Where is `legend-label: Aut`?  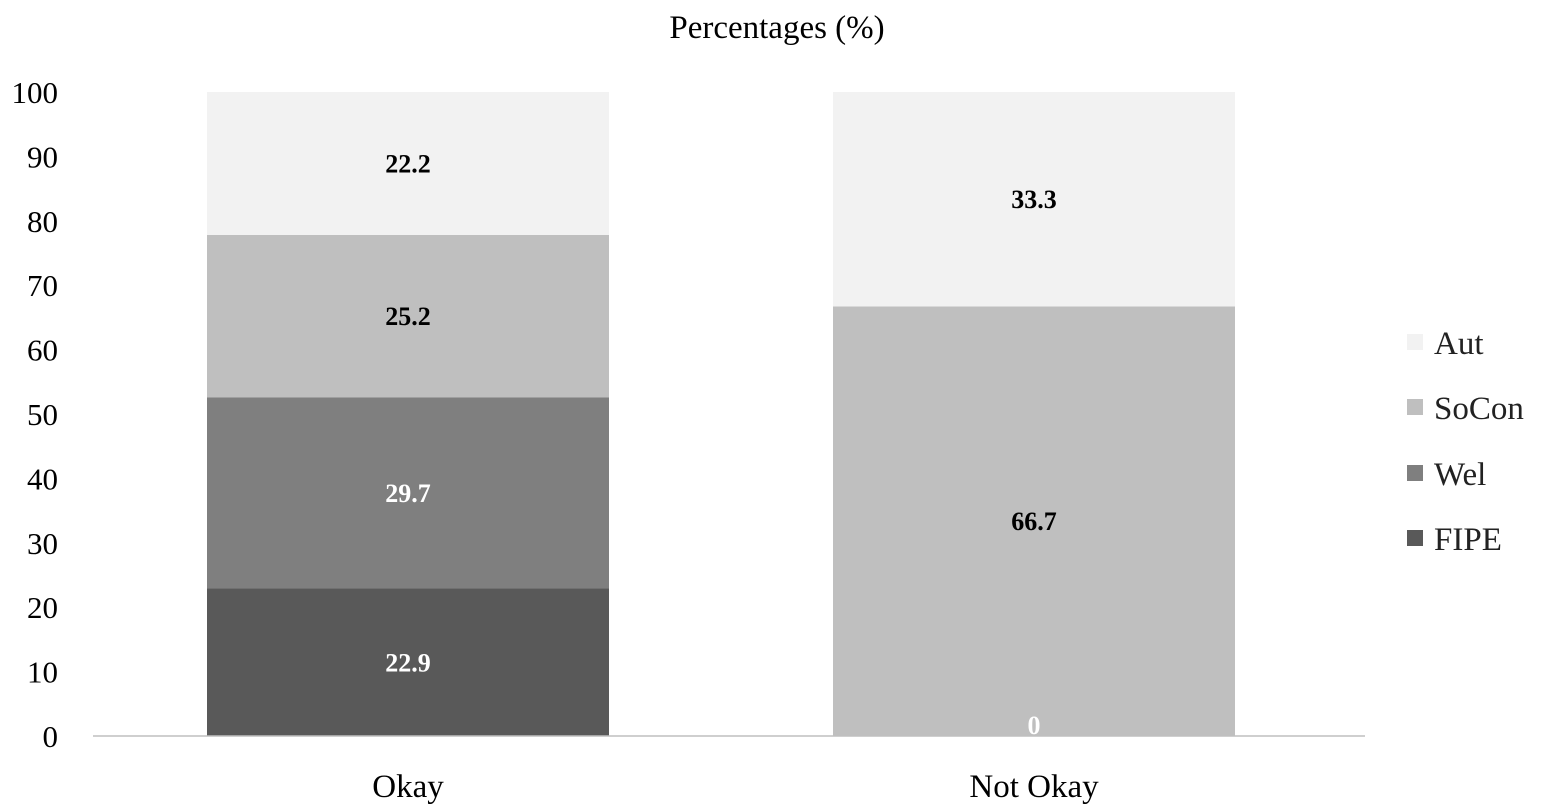 legend-label: Aut is located at coordinates (1459, 344).